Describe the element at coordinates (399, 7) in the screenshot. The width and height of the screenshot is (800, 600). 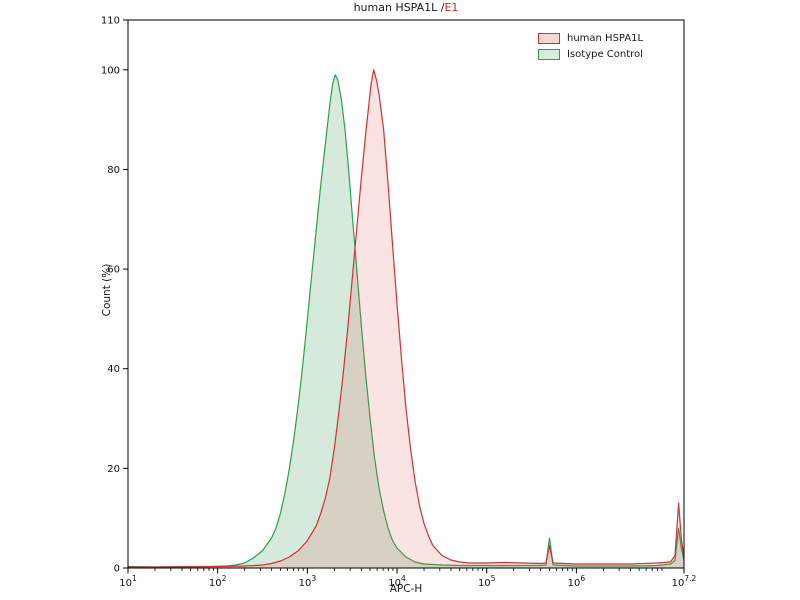
I see `chart-title-main: human HSPA1L /` at that location.